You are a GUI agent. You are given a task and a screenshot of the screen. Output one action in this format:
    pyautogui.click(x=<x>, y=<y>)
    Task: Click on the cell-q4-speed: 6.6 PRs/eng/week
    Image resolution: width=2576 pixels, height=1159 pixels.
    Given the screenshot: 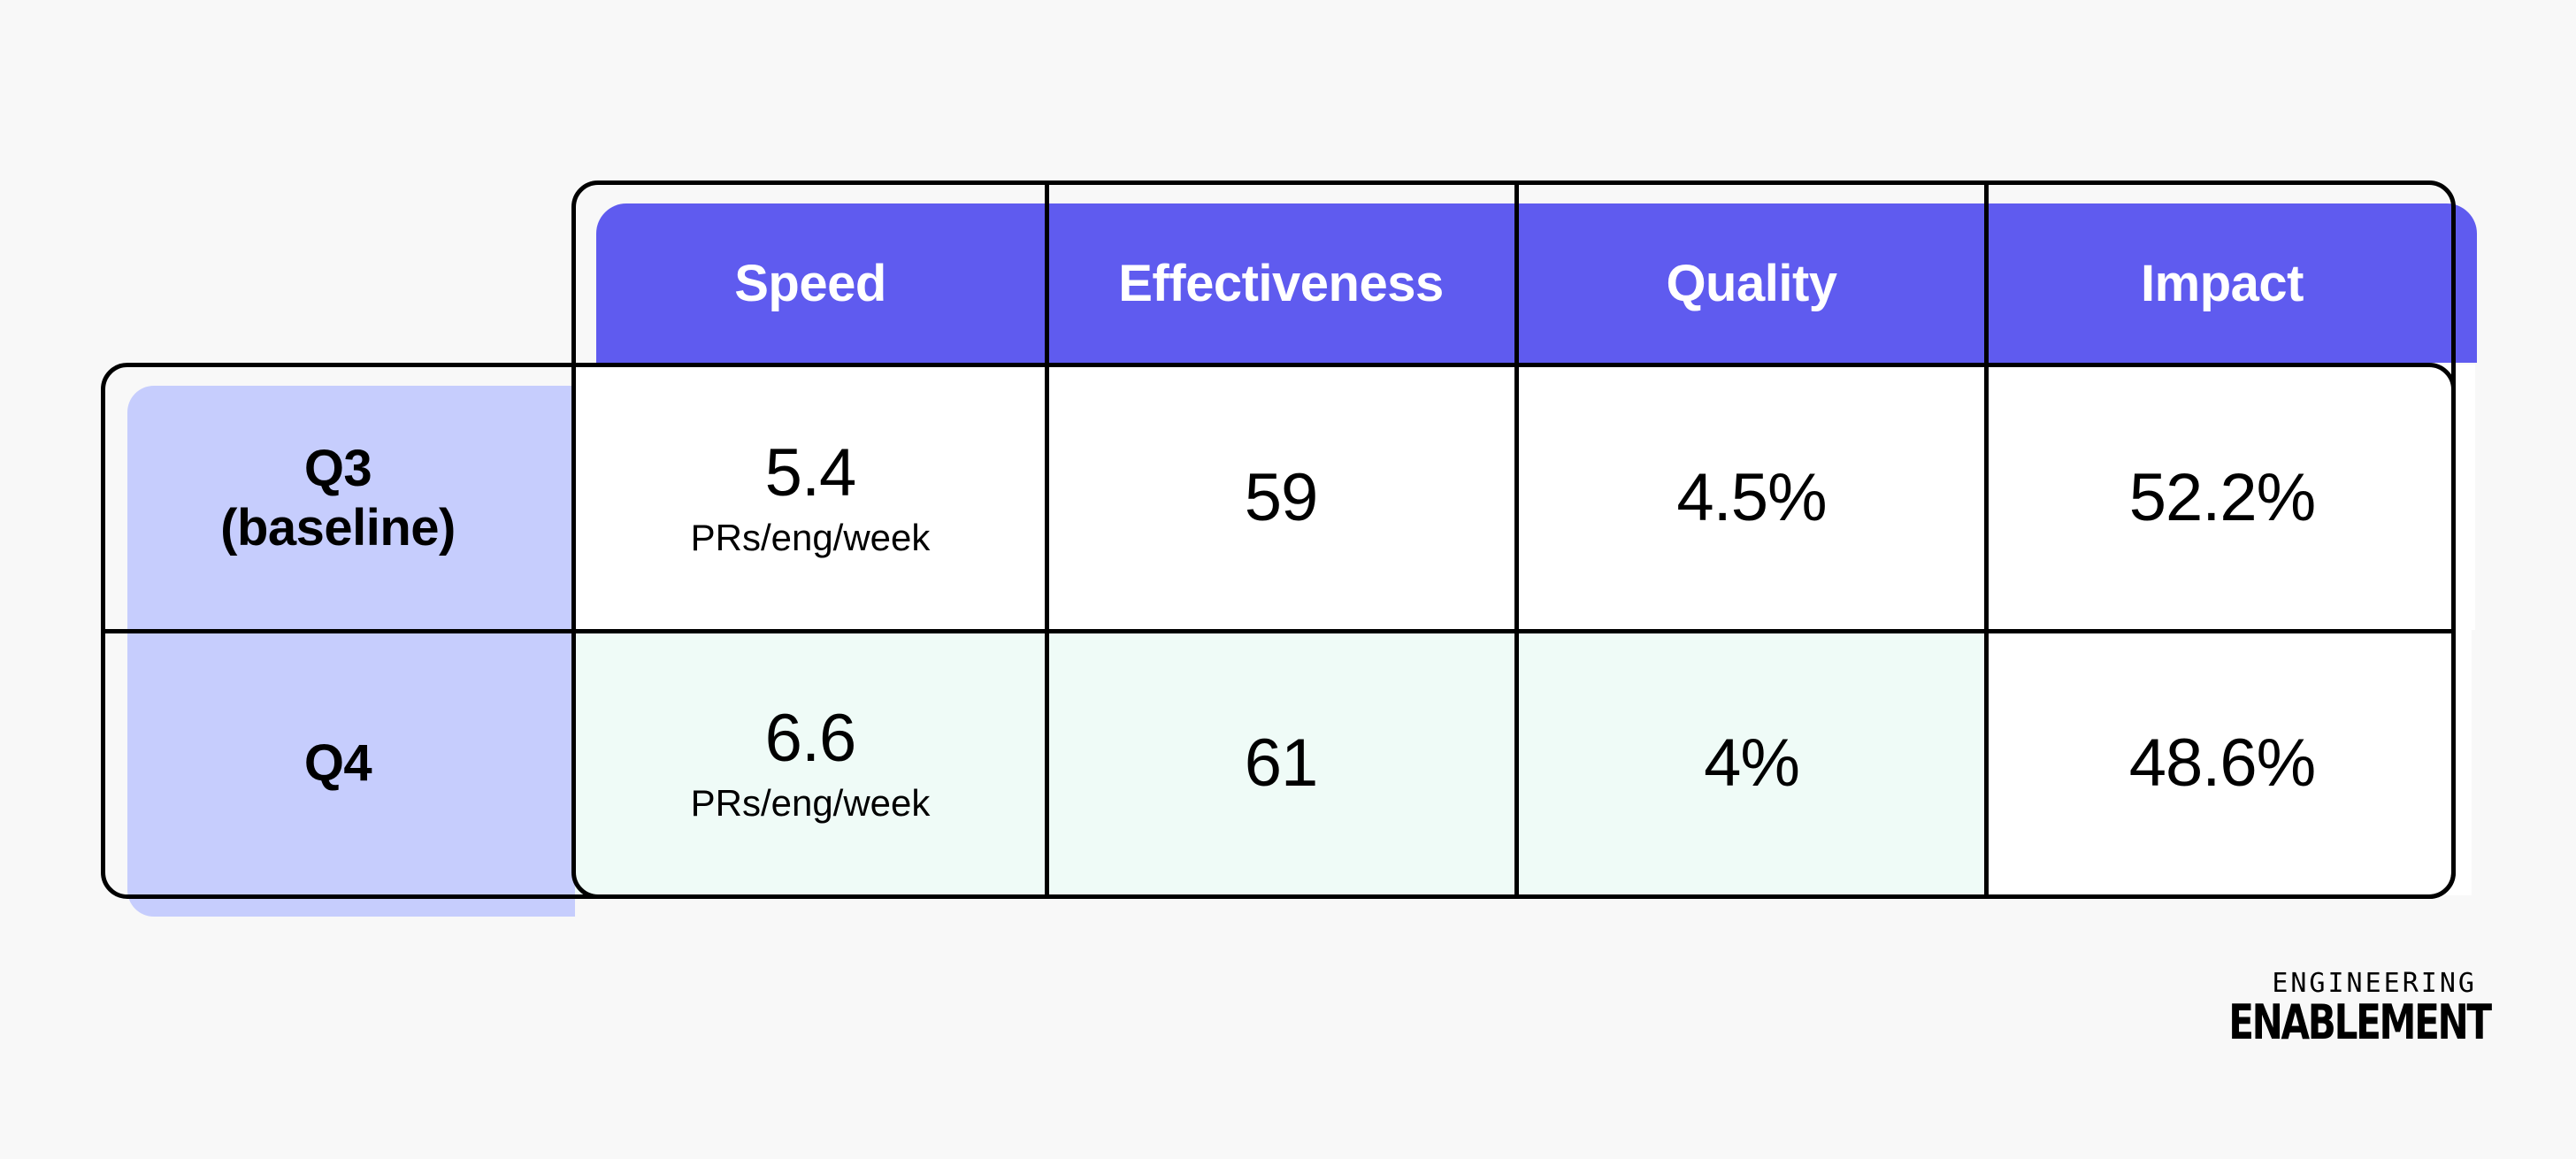 What is the action you would take?
    pyautogui.click(x=810, y=763)
    